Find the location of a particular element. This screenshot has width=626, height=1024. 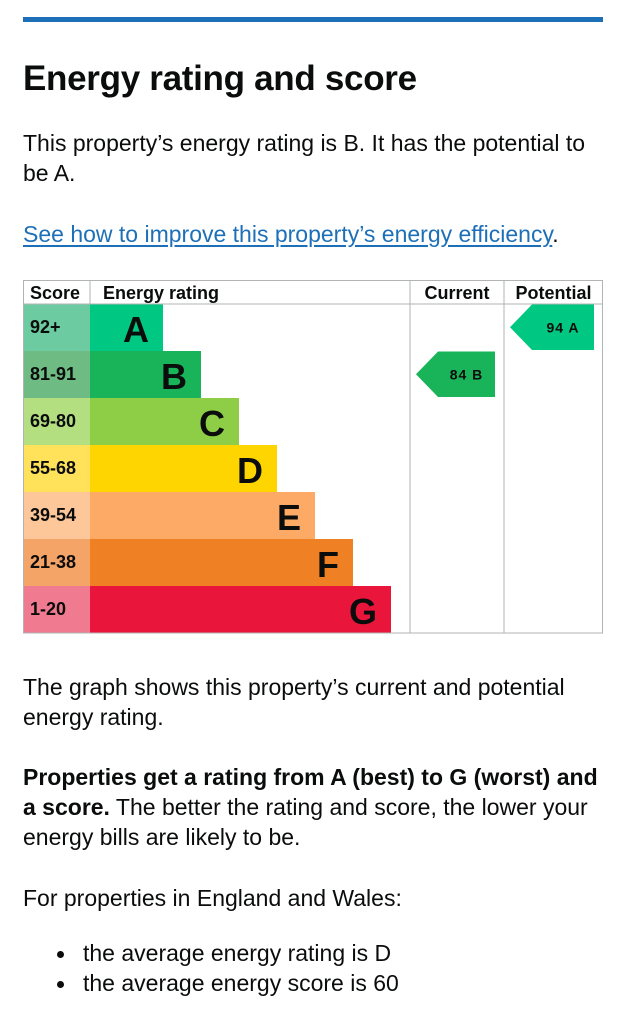

section-divider is located at coordinates (313, 19).